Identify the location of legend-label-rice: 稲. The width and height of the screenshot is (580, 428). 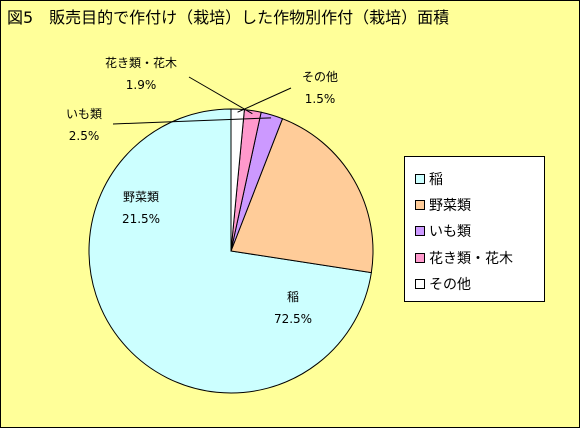
(436, 180).